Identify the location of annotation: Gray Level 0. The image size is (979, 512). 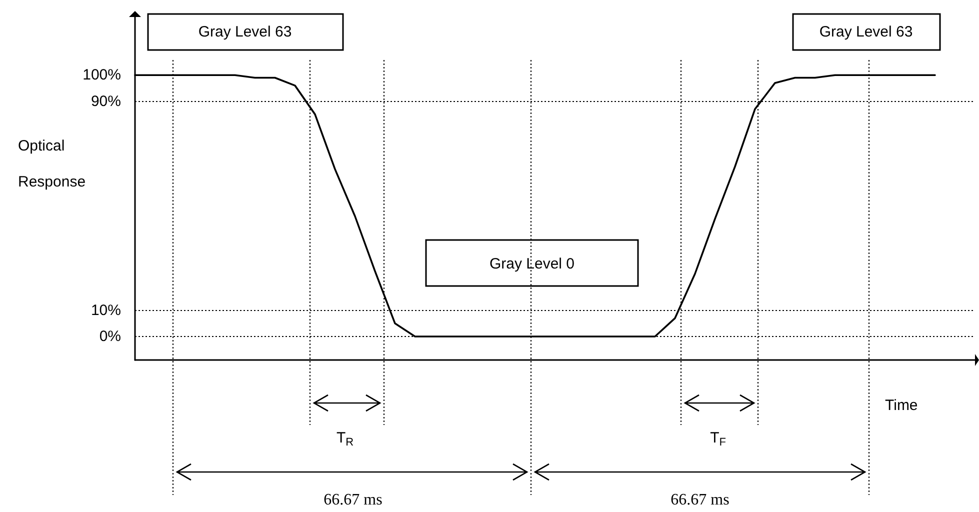
(532, 264).